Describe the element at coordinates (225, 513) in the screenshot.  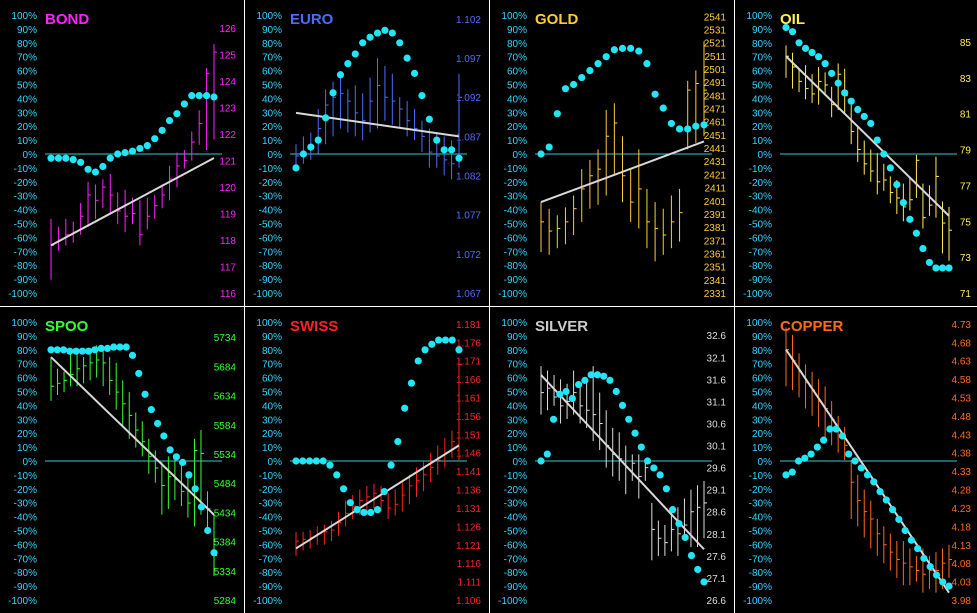
I see `right-tick-label: 5434` at that location.